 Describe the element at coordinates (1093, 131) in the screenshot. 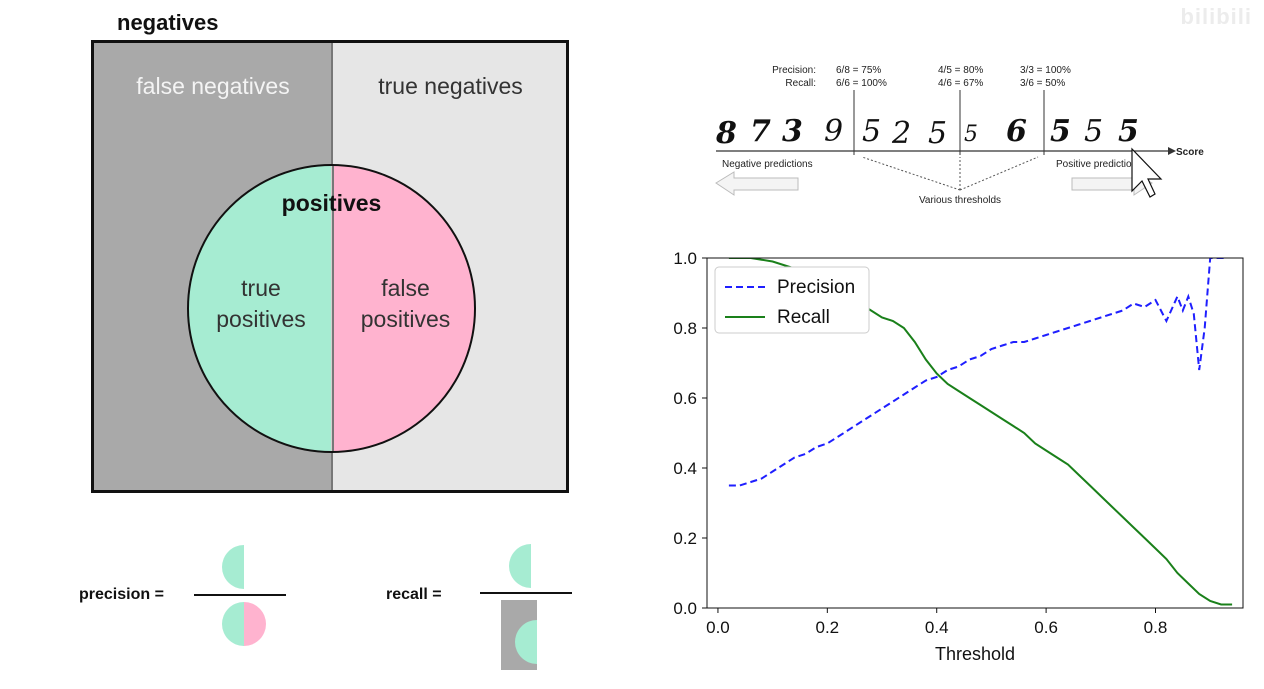

I see `digit-11: 5` at that location.